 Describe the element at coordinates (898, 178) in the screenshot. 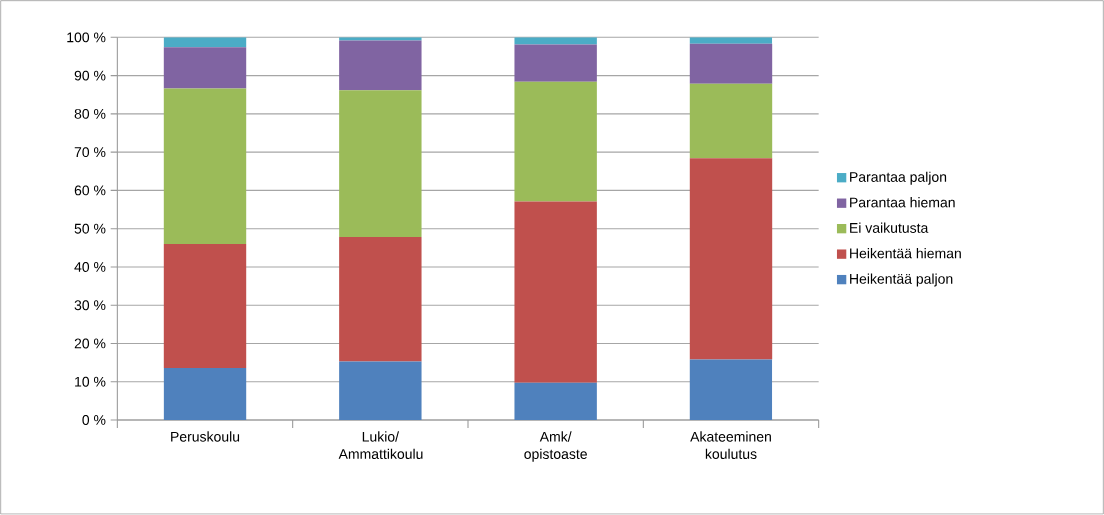

I see `legend-label: Parantaa paljon` at that location.